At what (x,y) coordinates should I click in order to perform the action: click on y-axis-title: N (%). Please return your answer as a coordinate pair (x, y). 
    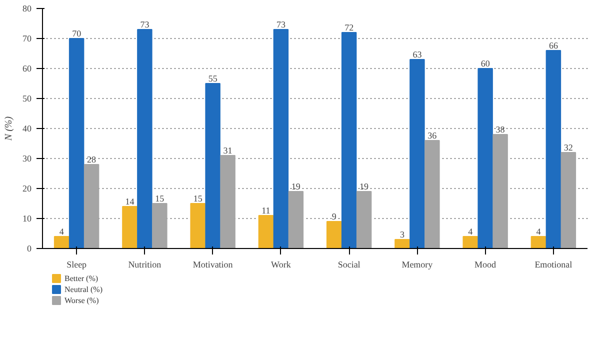
    Looking at the image, I should click on (9, 129).